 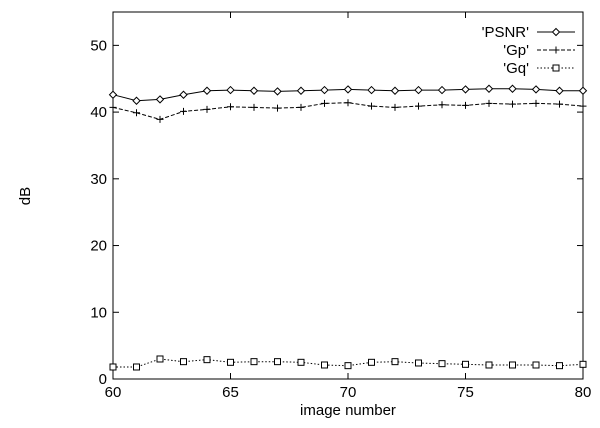 I want to click on series-line, so click(x=348, y=111).